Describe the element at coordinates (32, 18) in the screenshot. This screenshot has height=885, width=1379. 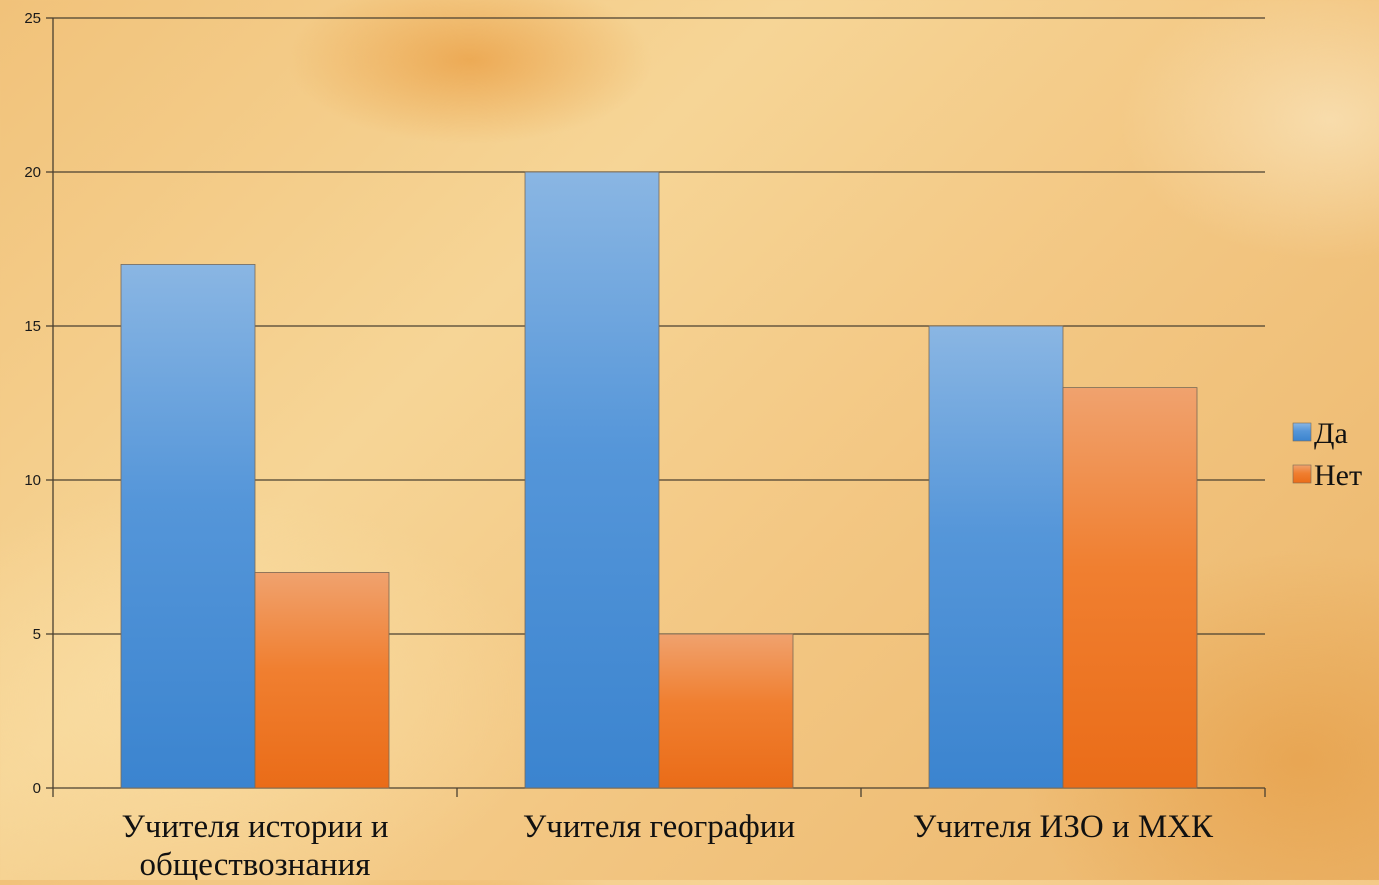
I see `y-tick-label: 25` at that location.